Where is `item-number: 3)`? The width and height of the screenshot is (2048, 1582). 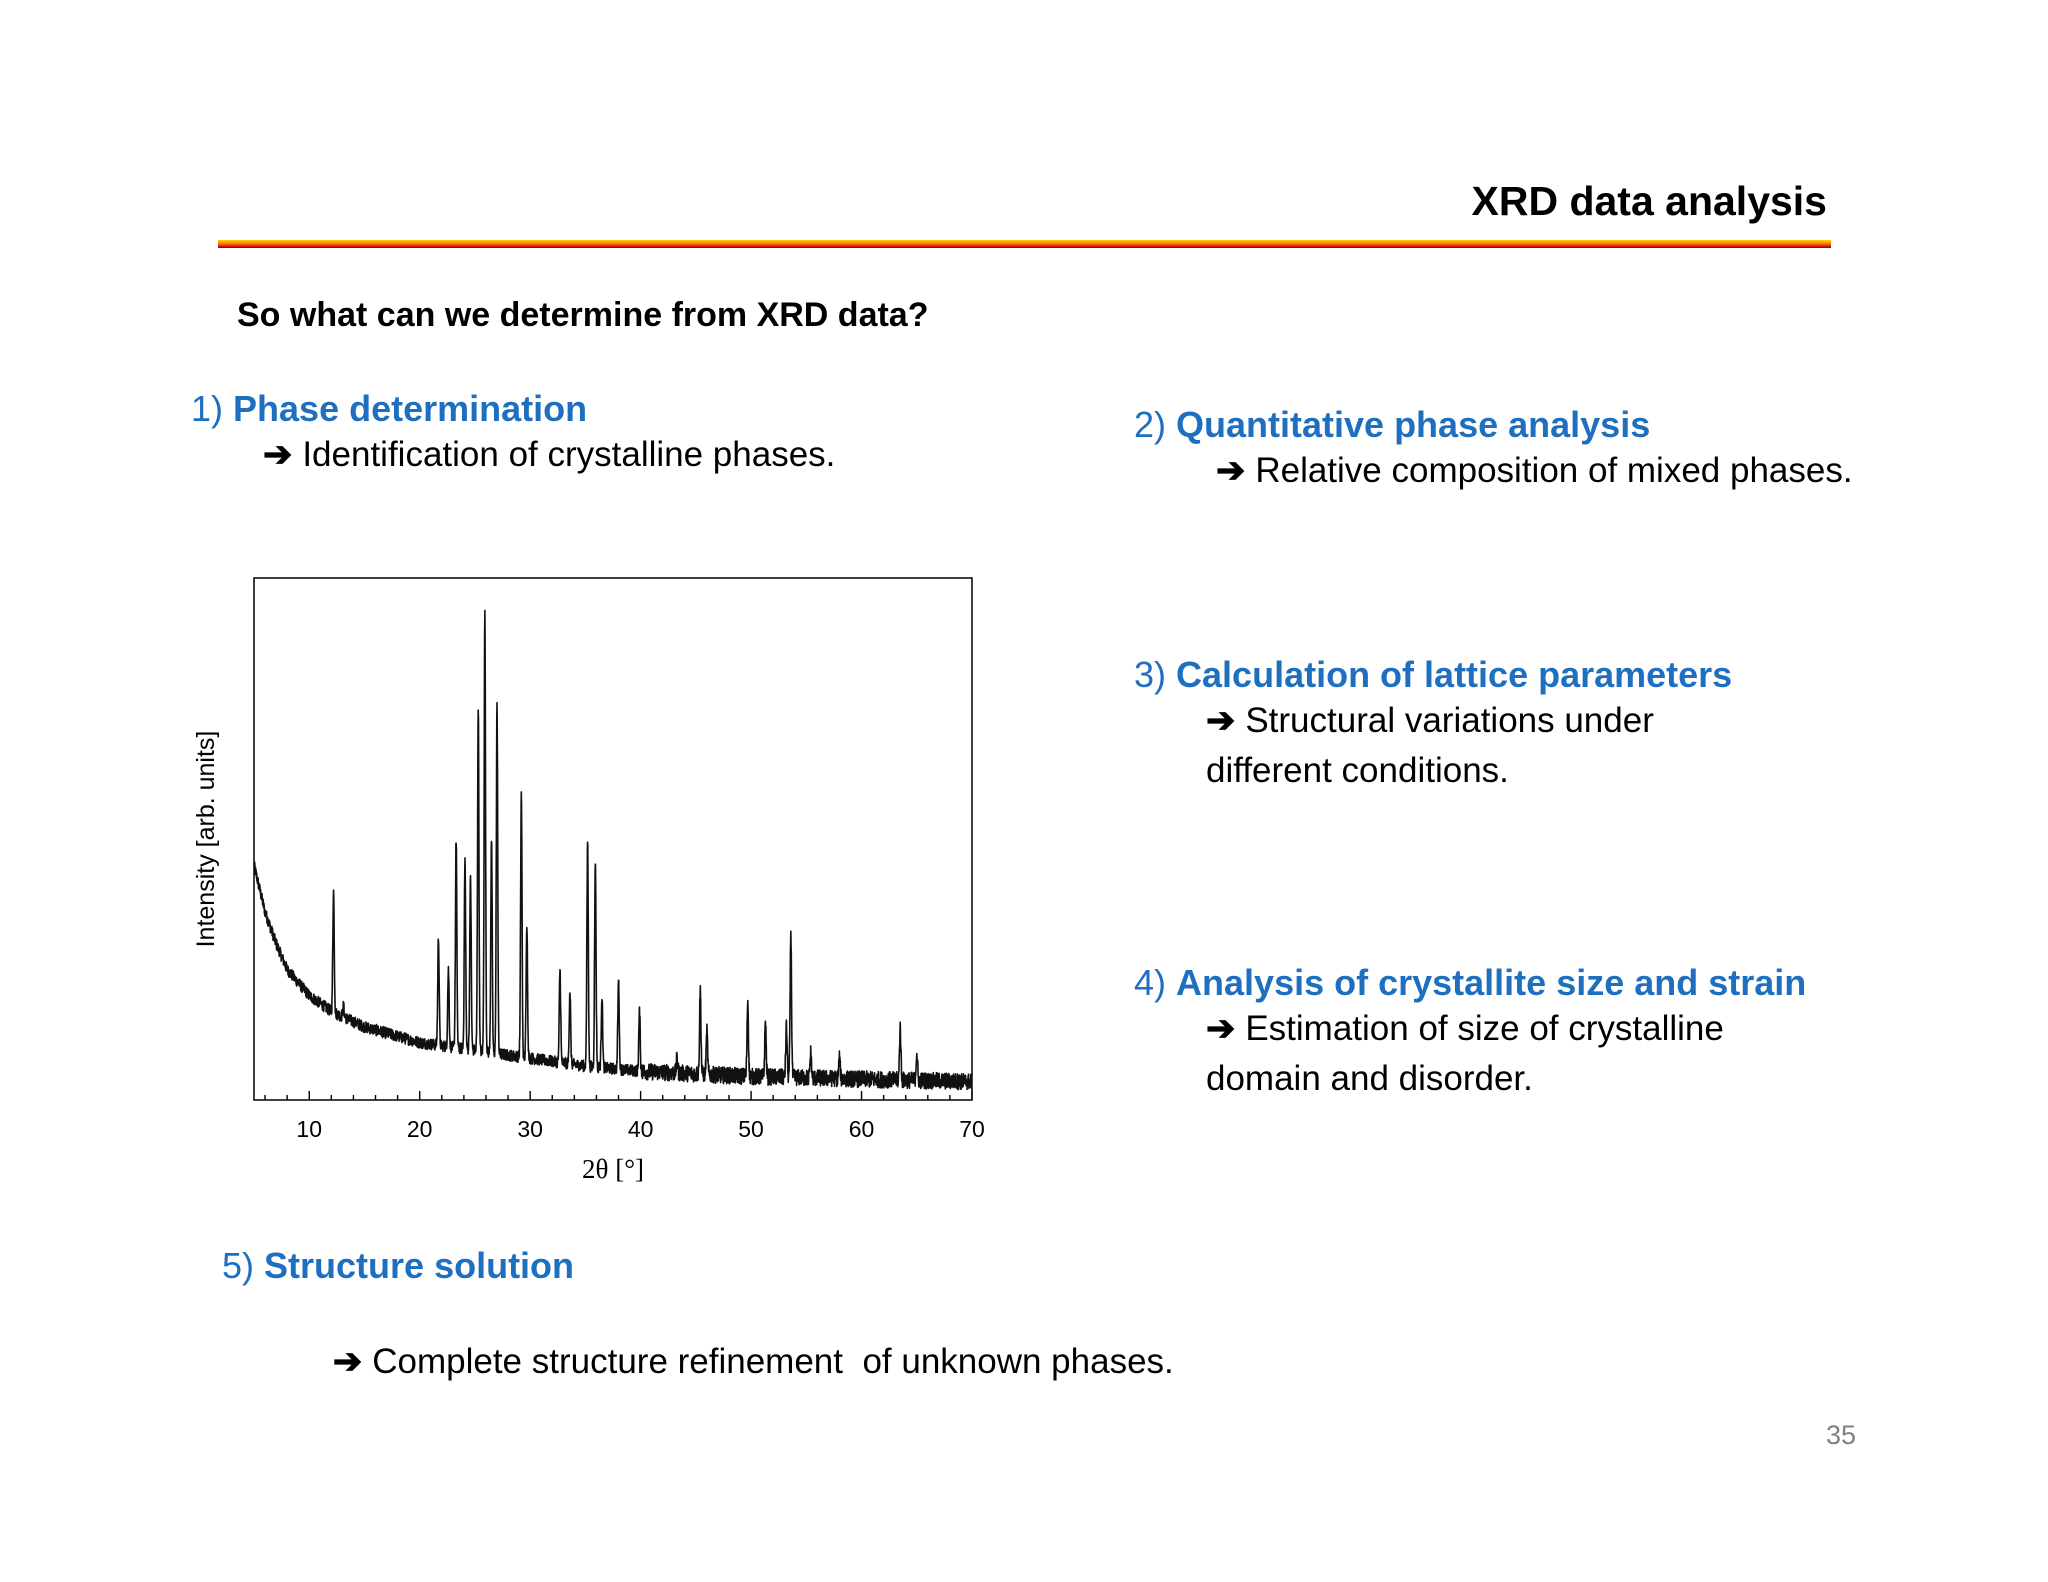 item-number: 3) is located at coordinates (1150, 674).